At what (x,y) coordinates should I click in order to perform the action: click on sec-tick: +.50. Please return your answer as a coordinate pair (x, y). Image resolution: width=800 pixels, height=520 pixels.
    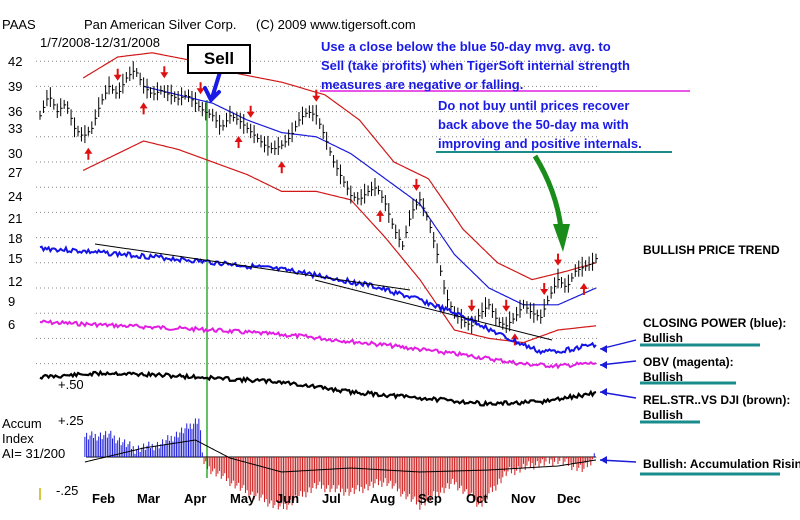
    Looking at the image, I should click on (71, 384).